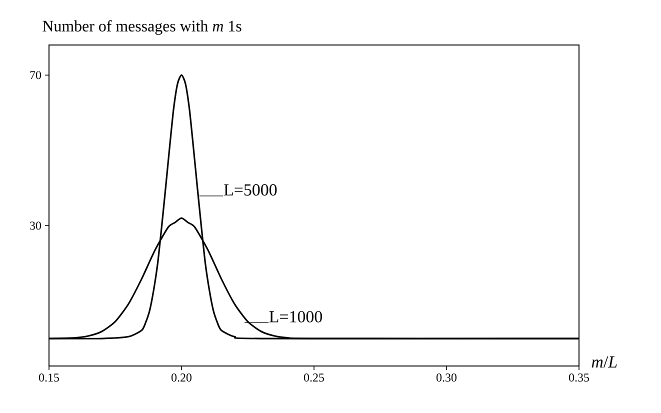 The width and height of the screenshot is (661, 413). What do you see at coordinates (181, 378) in the screenshot?
I see `x-tick-label: 0.20` at bounding box center [181, 378].